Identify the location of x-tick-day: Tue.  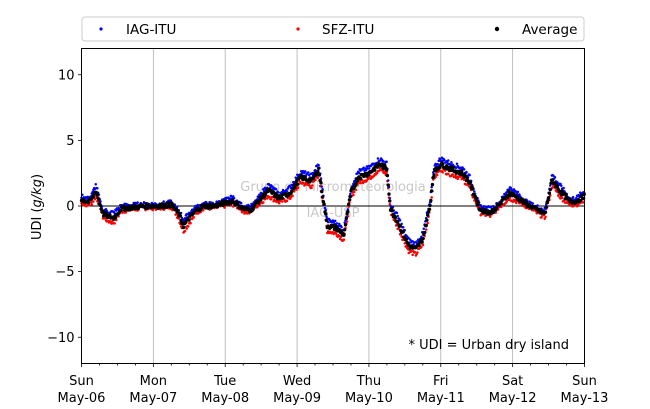
(224, 381).